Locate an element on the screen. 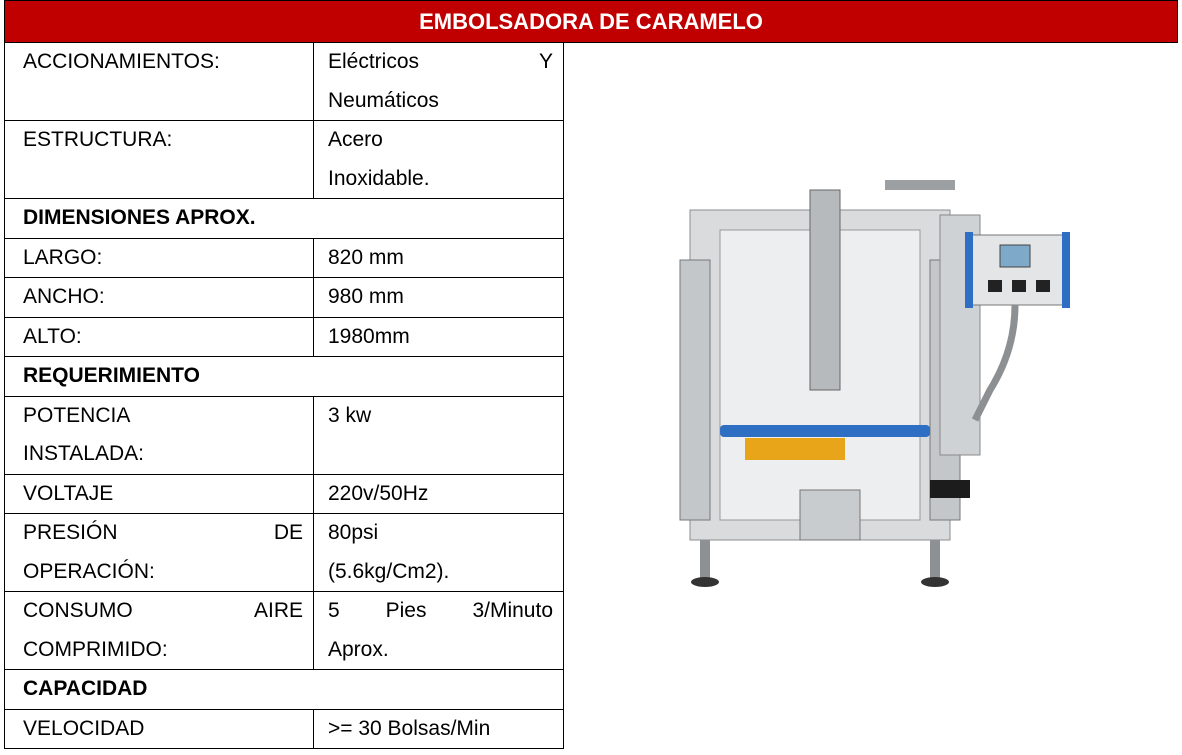 This screenshot has height=755, width=1182. spec-label: POTENCIA INSTALADA: is located at coordinates (159, 435).